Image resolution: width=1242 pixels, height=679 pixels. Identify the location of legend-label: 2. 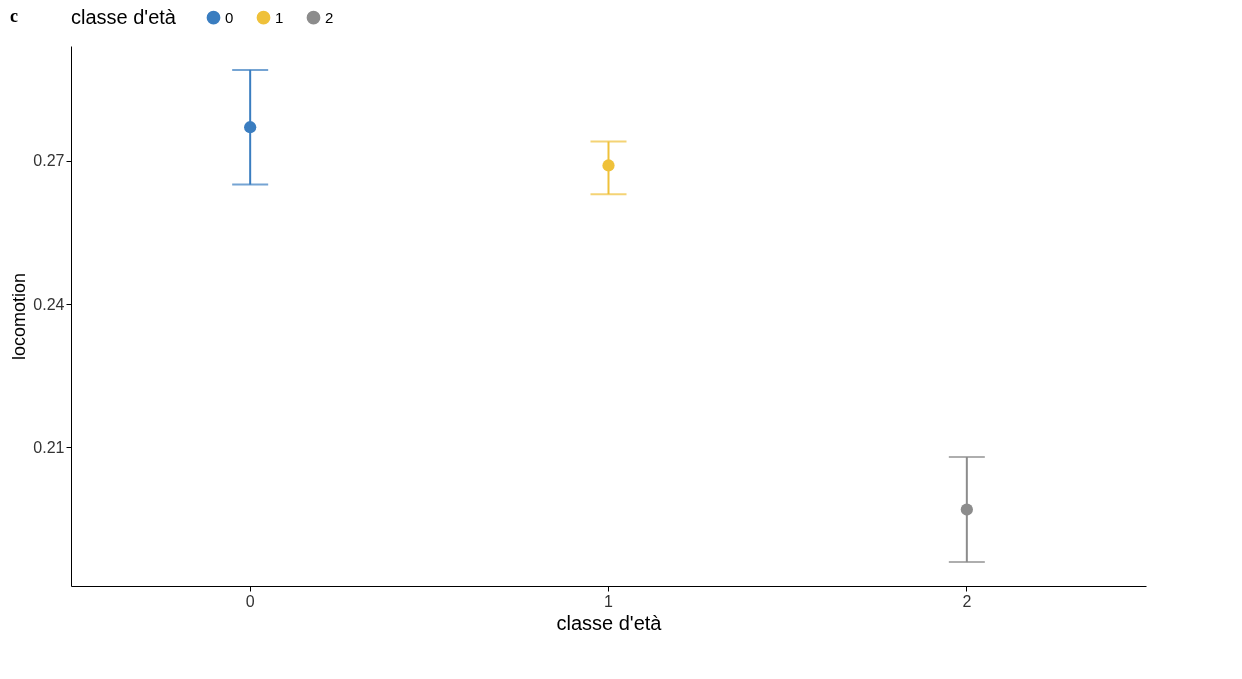
(329, 17).